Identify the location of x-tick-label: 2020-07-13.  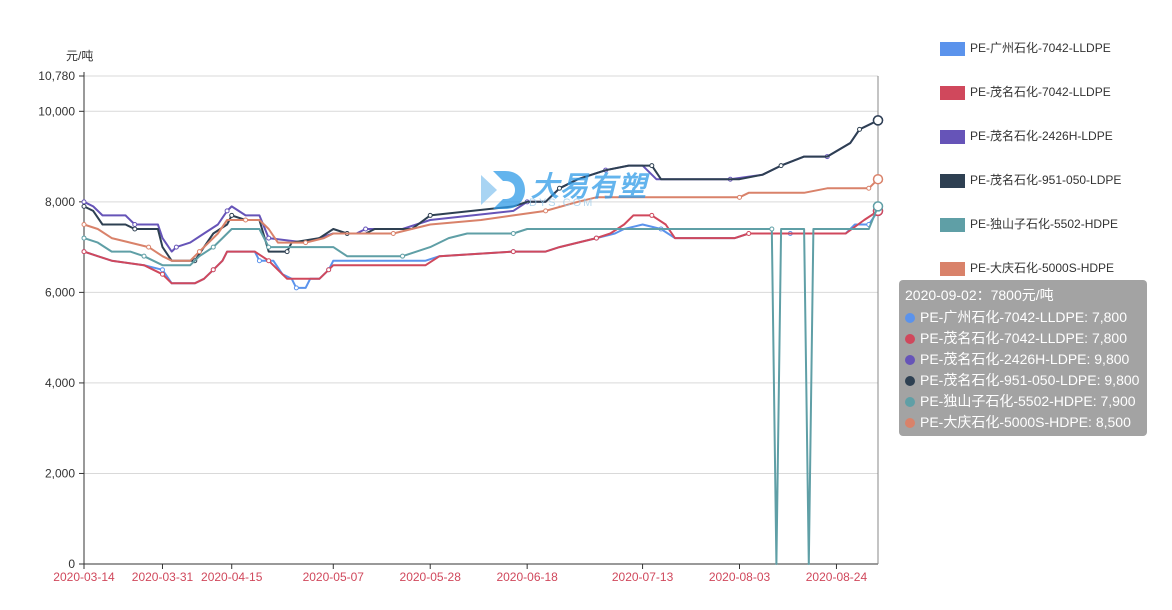
(643, 577).